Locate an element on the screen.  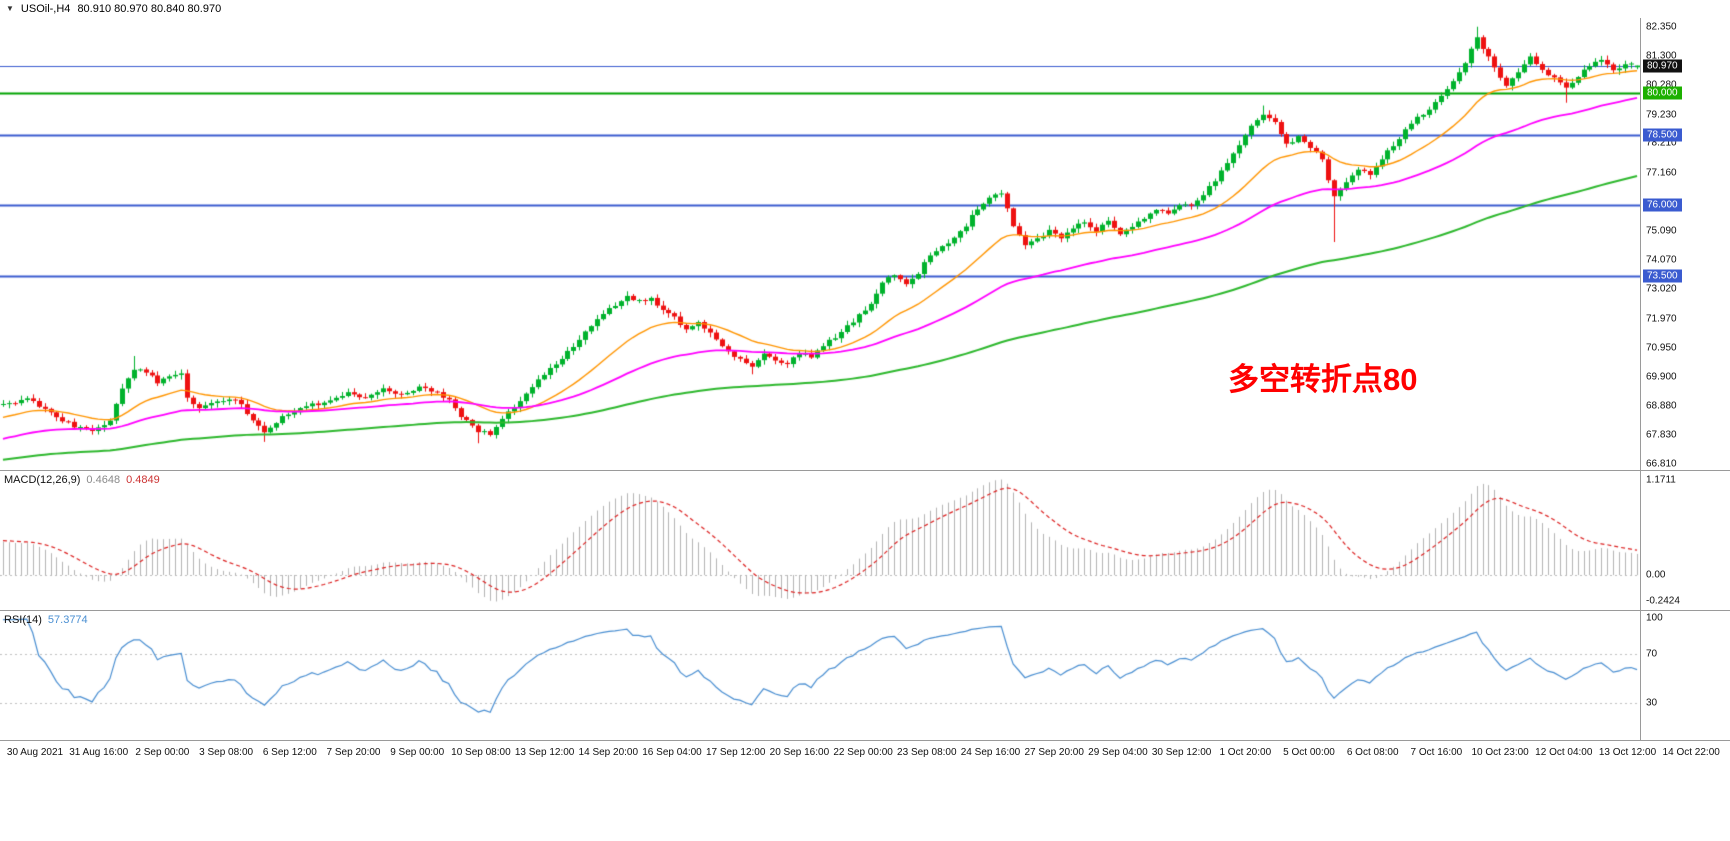
price-tick: 71.970 is located at coordinates (1661, 319).